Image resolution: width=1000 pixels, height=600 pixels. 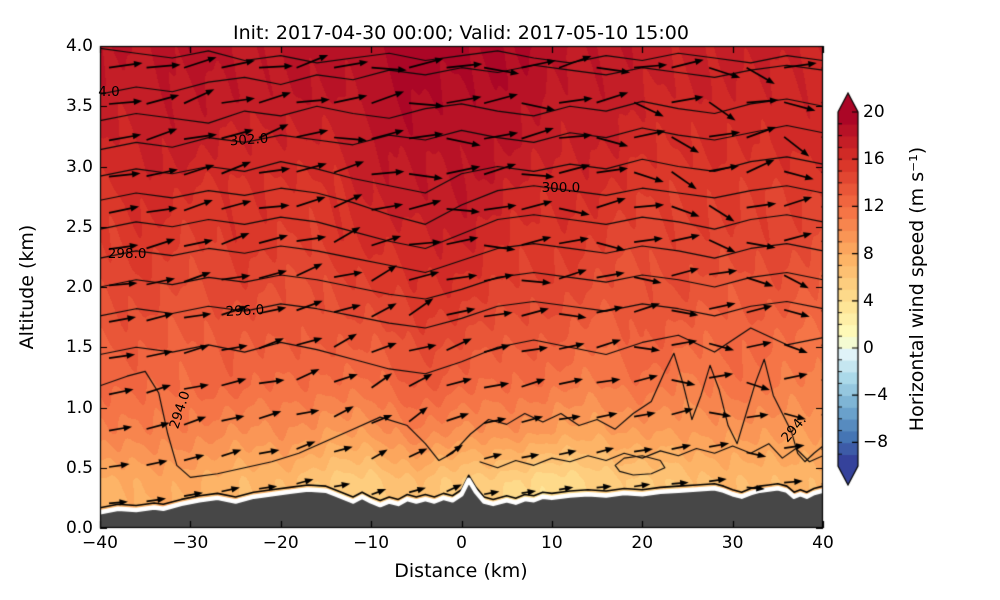 I want to click on y-axis-label: Altitude (km), so click(x=27, y=287).